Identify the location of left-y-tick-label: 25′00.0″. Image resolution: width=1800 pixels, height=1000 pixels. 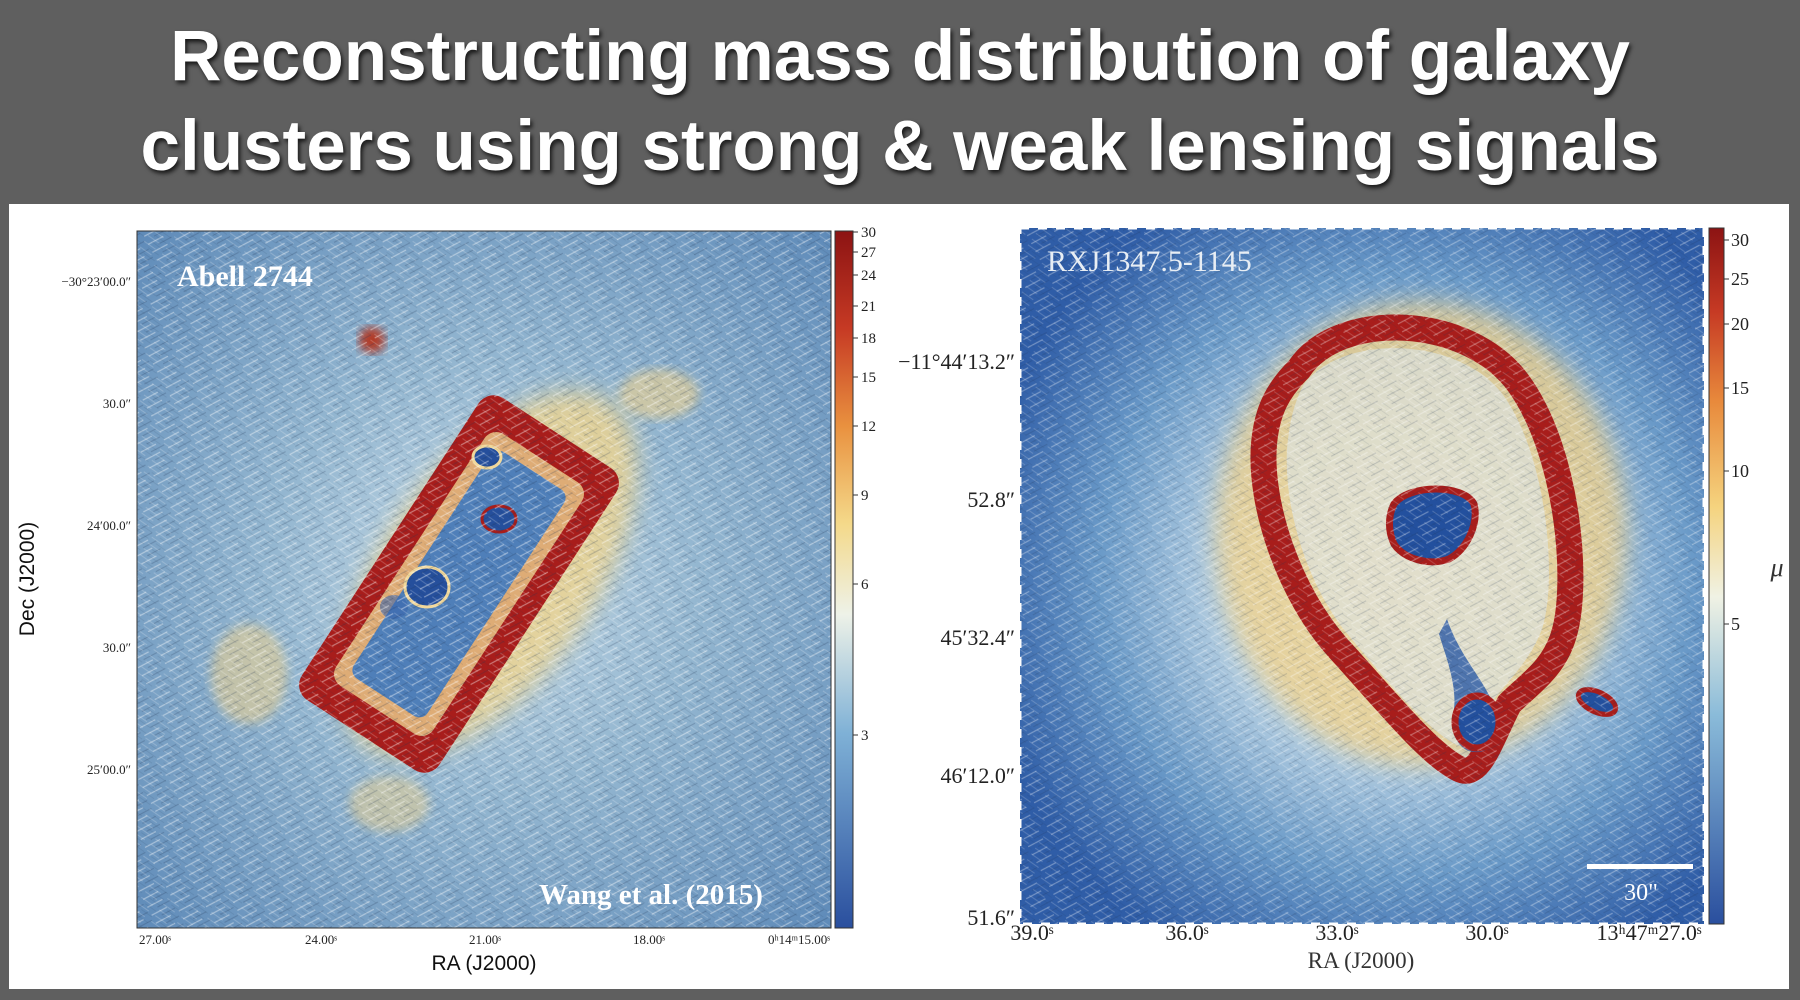
(109, 769).